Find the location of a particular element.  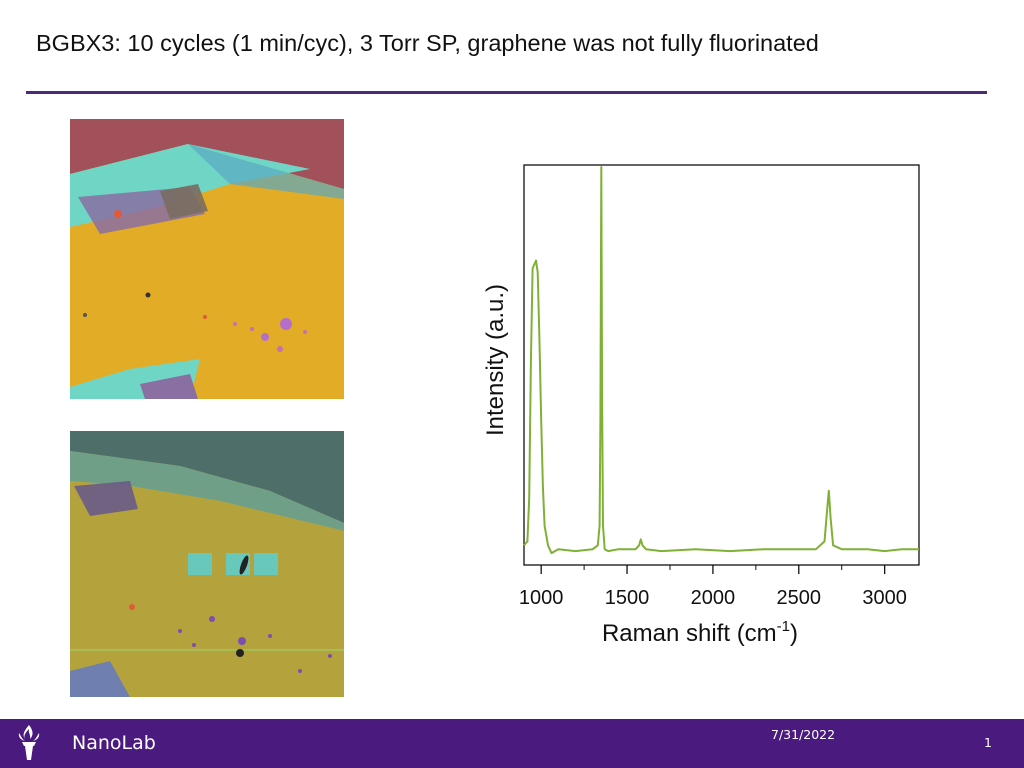

x-tick-label: 2000 is located at coordinates (713, 598).